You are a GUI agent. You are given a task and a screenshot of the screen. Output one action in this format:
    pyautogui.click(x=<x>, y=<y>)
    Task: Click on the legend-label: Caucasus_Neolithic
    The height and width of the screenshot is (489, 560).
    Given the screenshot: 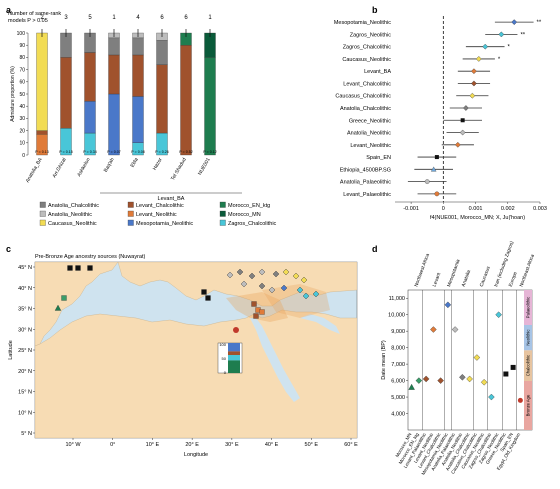 What is the action you would take?
    pyautogui.click(x=72, y=224)
    